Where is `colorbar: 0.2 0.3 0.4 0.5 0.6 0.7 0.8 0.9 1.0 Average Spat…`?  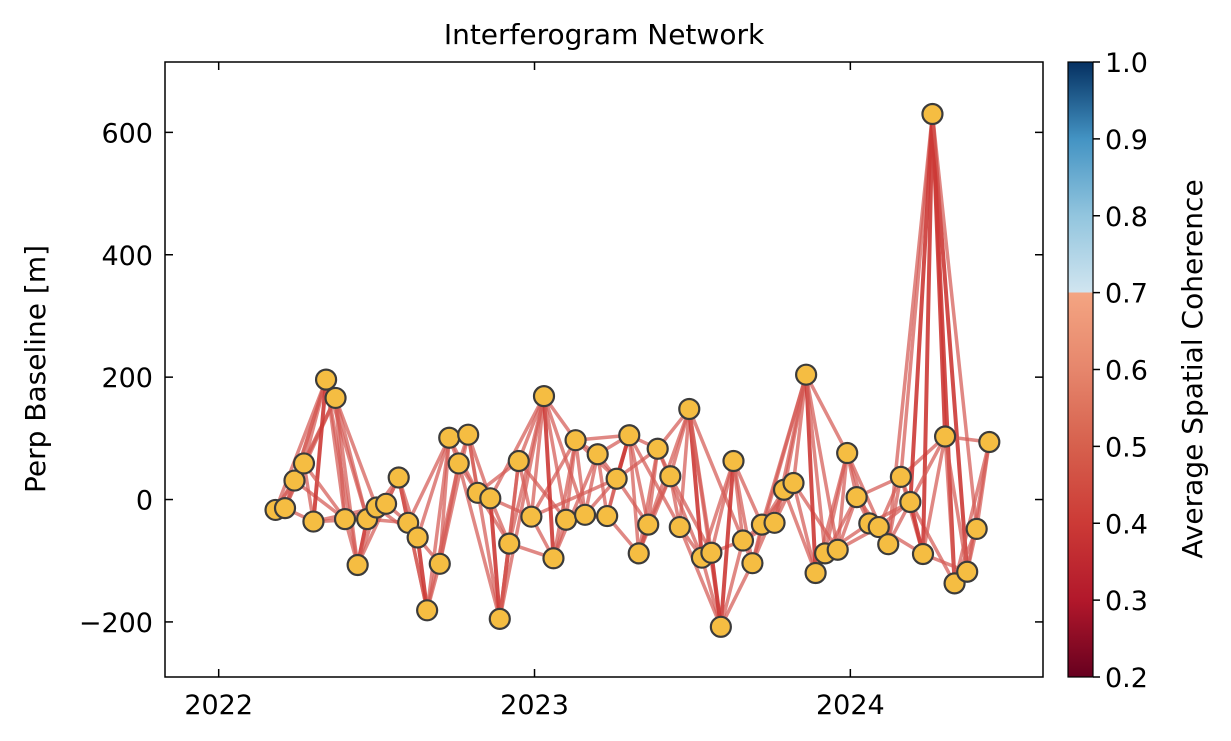 colorbar: 0.2 0.3 0.4 0.5 0.6 0.7 0.8 0.9 1.0 Average Spat… is located at coordinates (1138, 371).